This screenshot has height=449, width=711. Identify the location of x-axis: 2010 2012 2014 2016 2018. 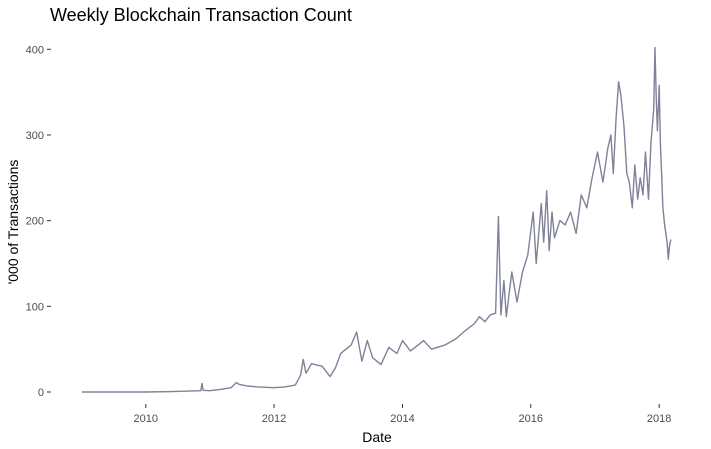
(402, 414).